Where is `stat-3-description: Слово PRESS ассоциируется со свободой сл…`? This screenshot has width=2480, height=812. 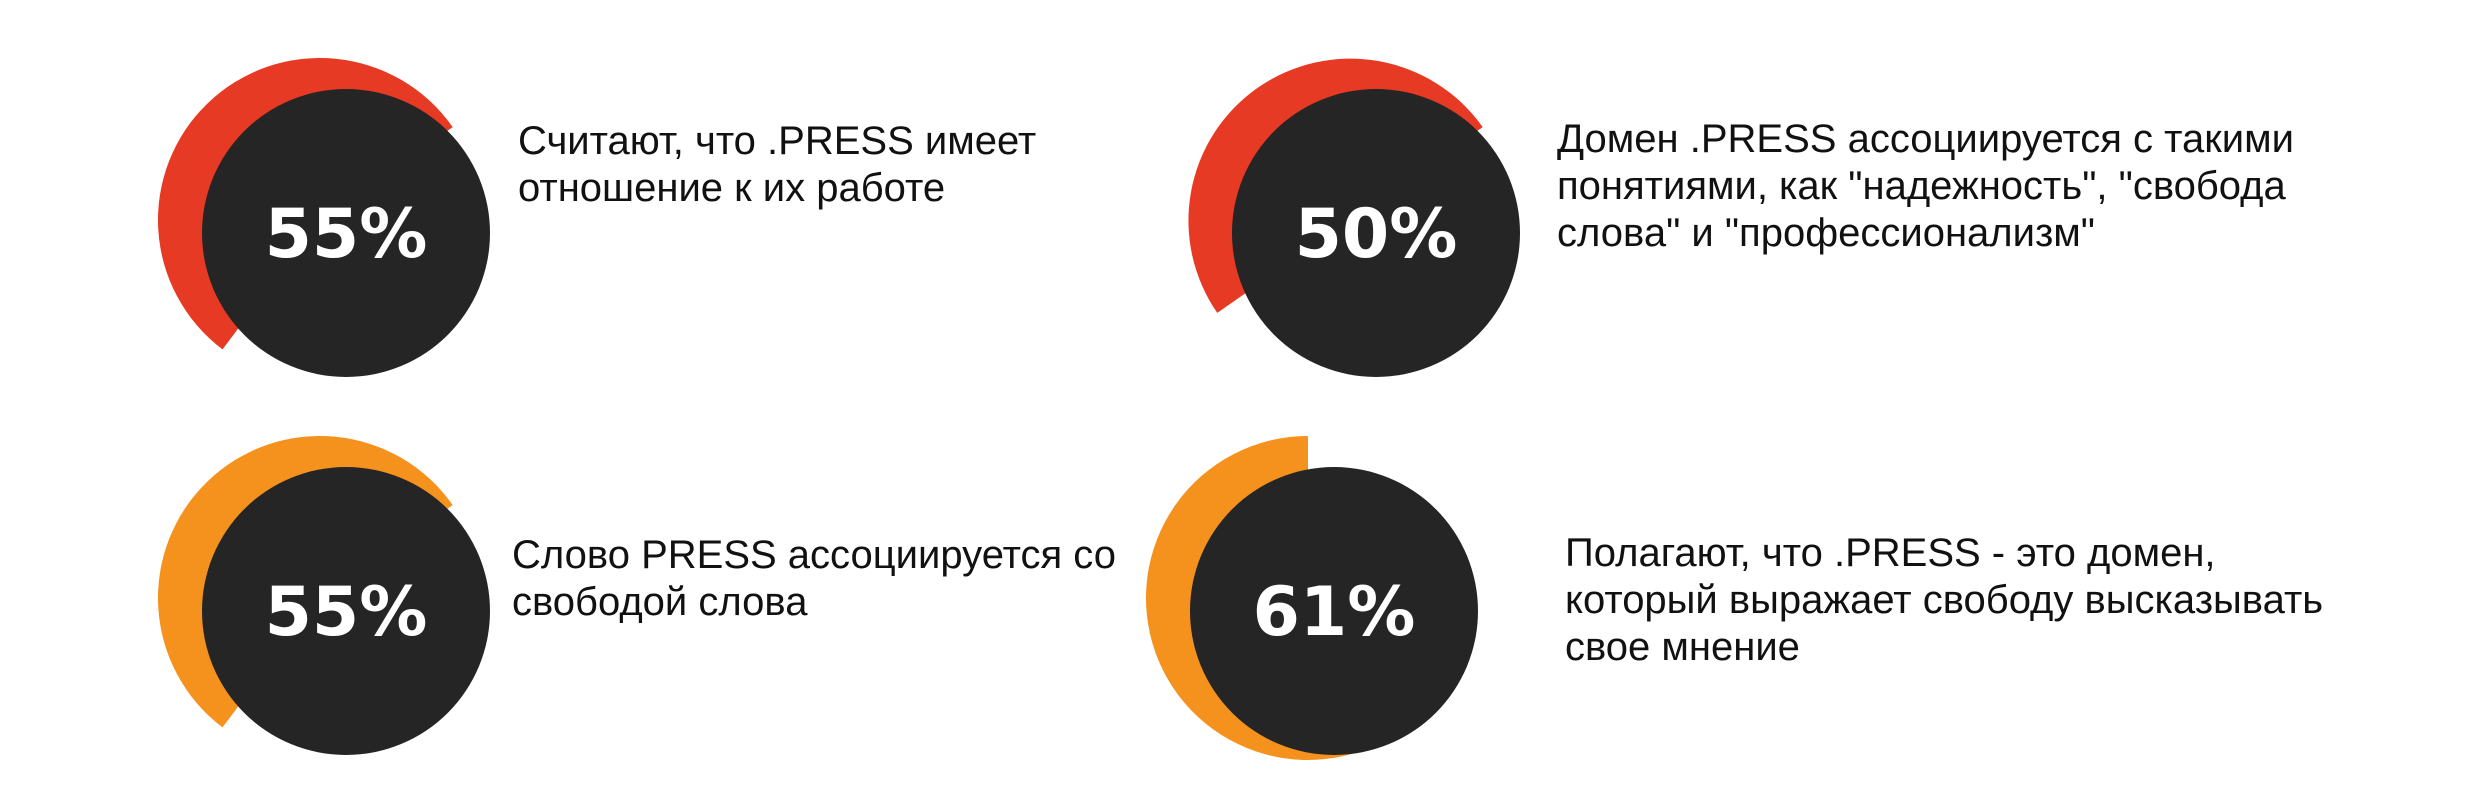
stat-3-description: Слово PRESS ассоциируется со свободой сл… is located at coordinates (814, 578).